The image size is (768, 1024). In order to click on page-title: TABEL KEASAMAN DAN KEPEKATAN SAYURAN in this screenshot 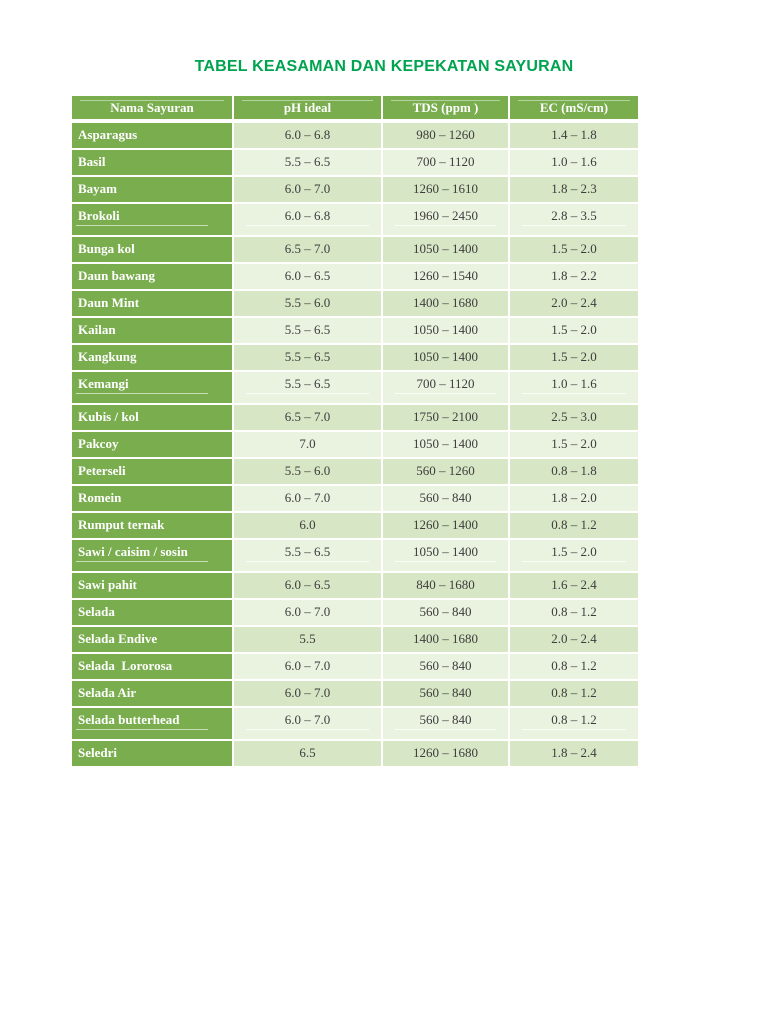, I will do `click(384, 66)`.